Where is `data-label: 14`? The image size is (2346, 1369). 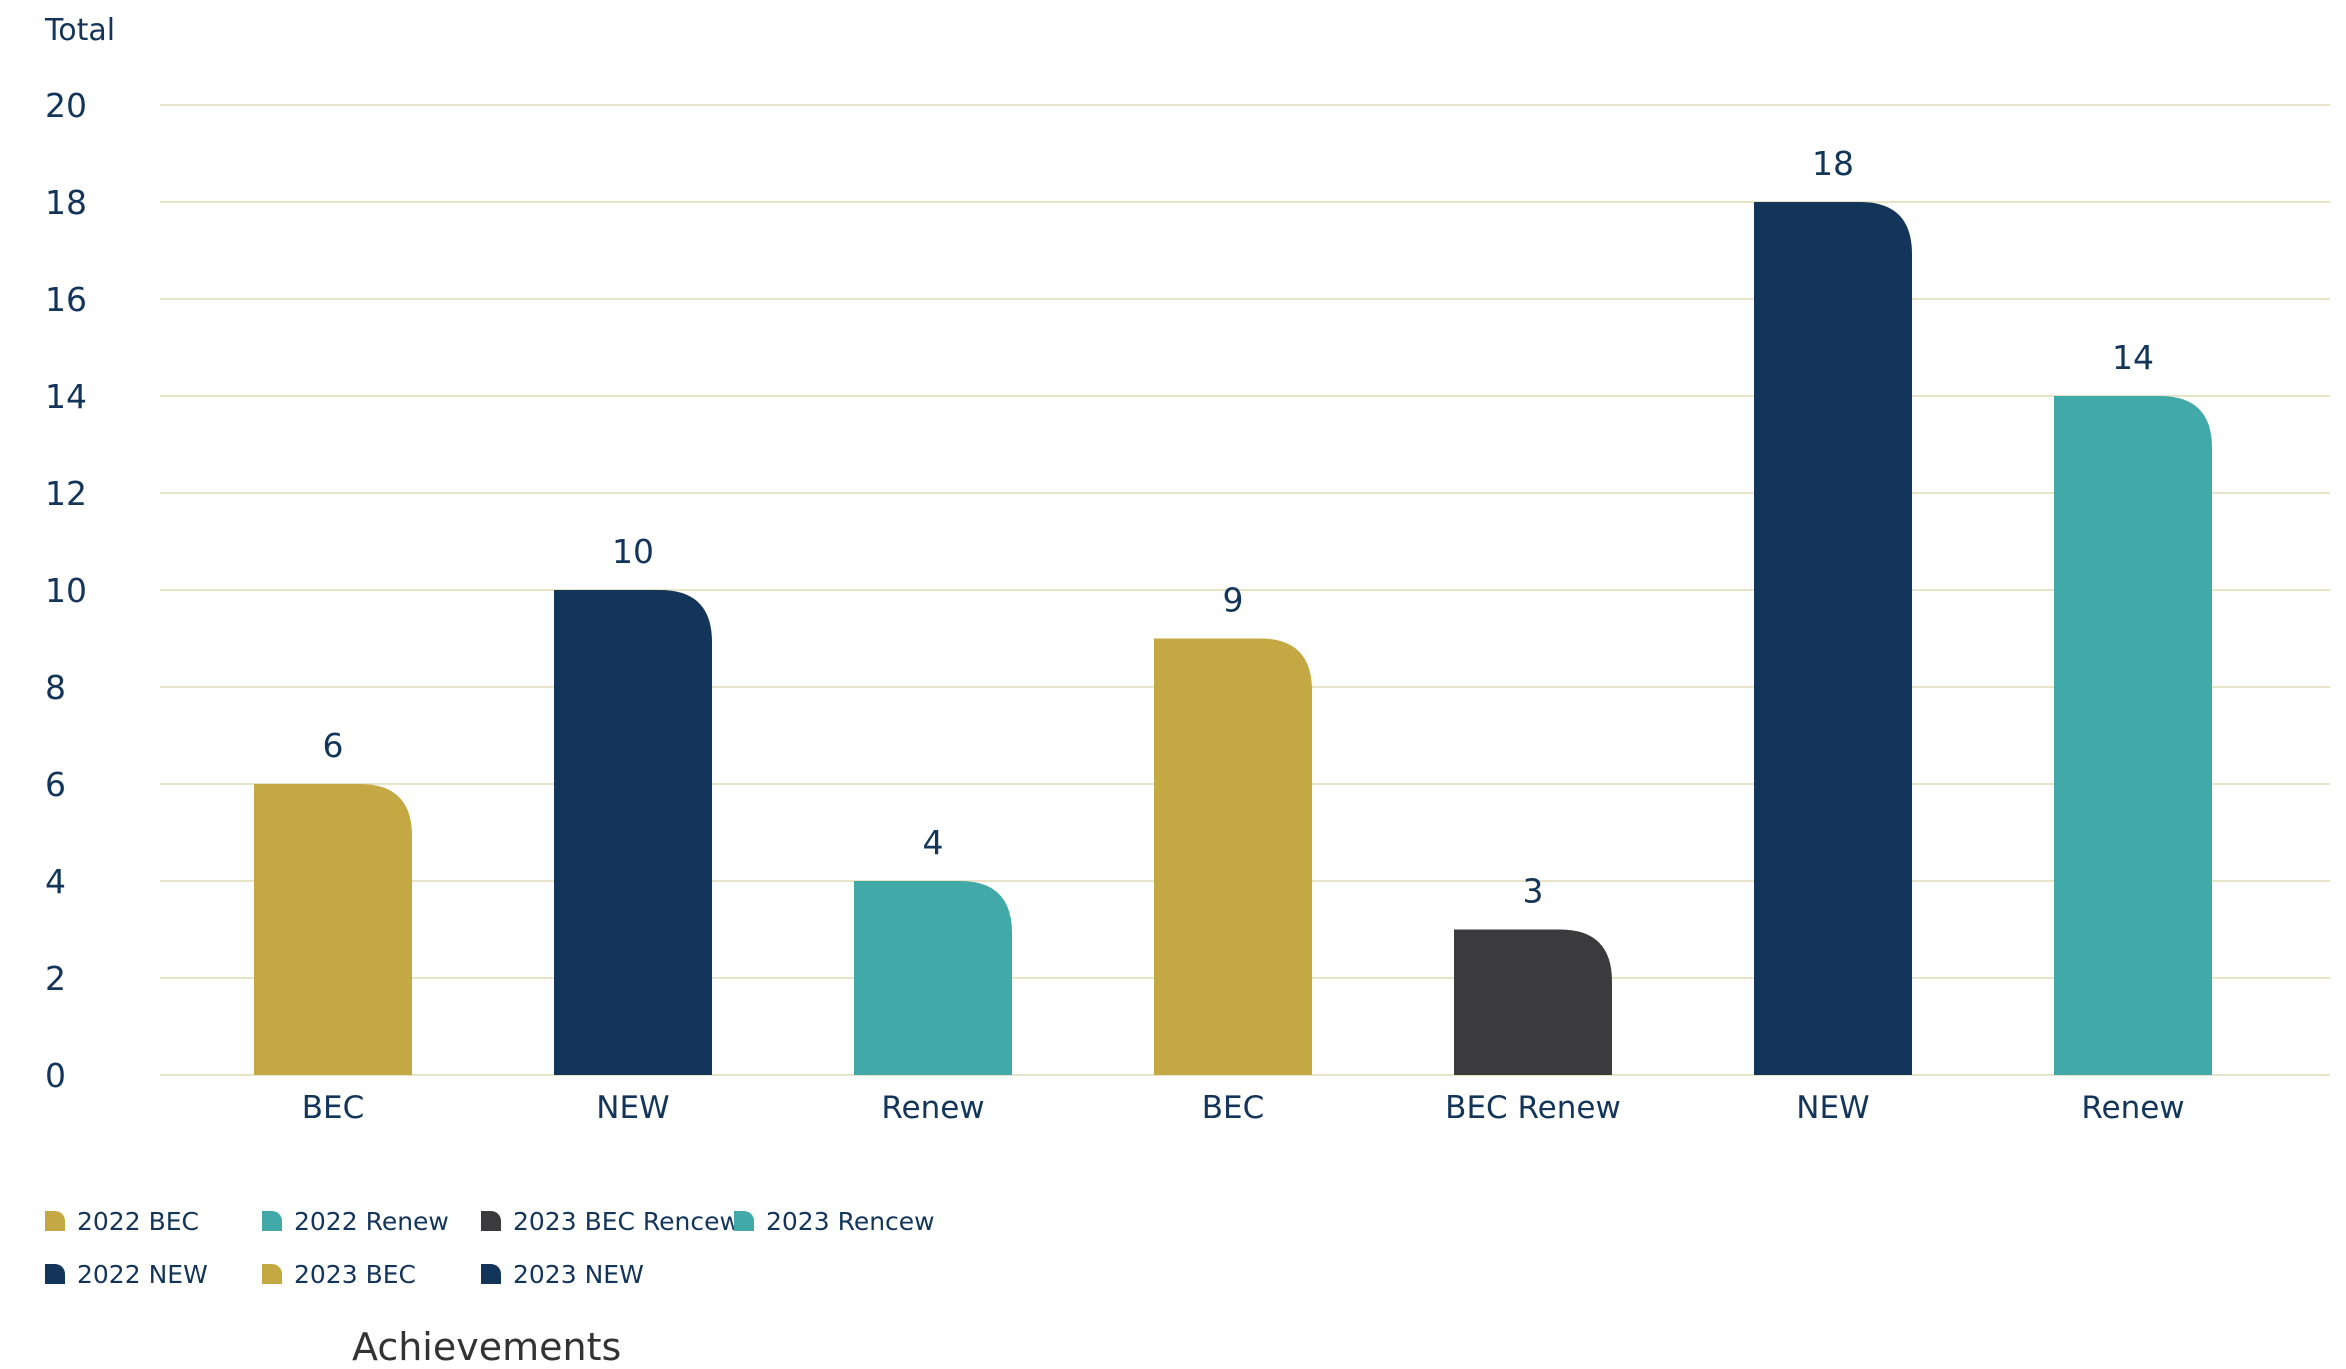
data-label: 14 is located at coordinates (2133, 357).